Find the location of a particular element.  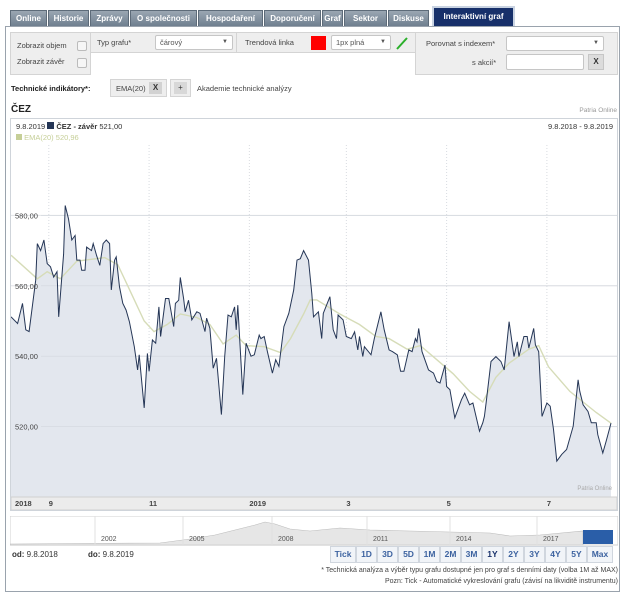

trend-color-swatch is located at coordinates (318, 43).